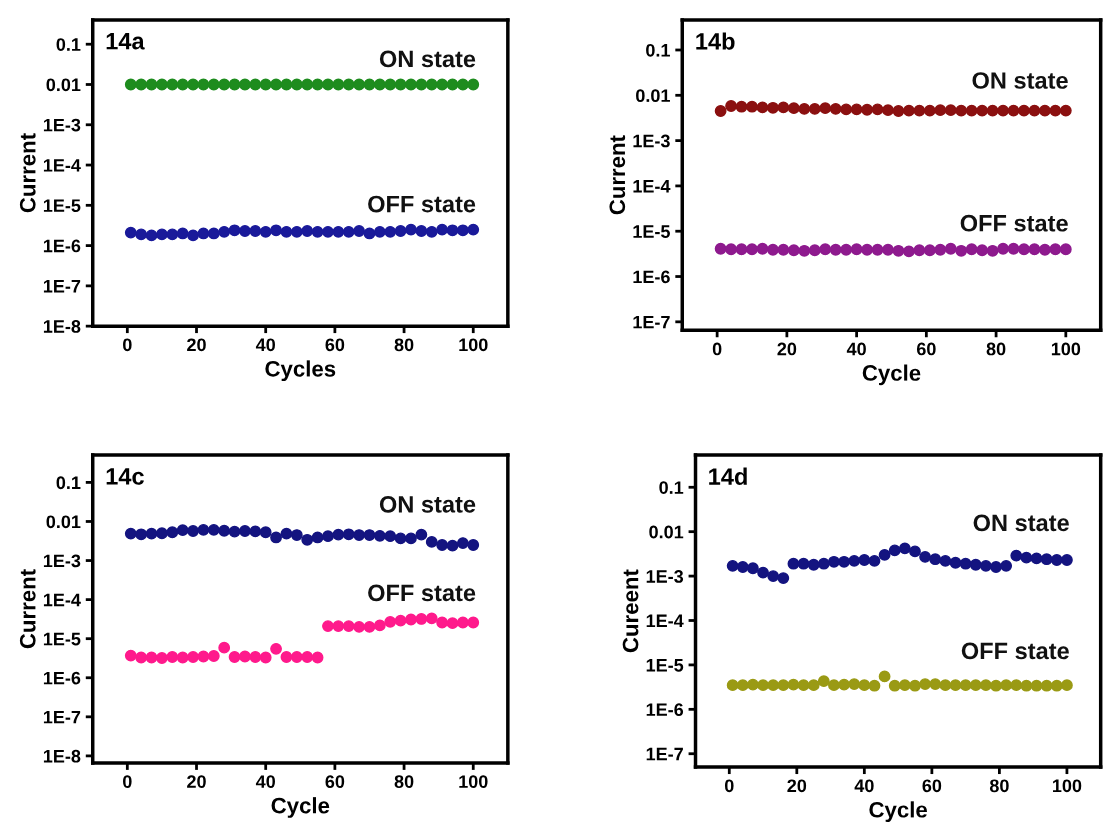 This screenshot has height=832, width=1104. What do you see at coordinates (63, 522) in the screenshot?
I see `y-tick-label: 0.01` at bounding box center [63, 522].